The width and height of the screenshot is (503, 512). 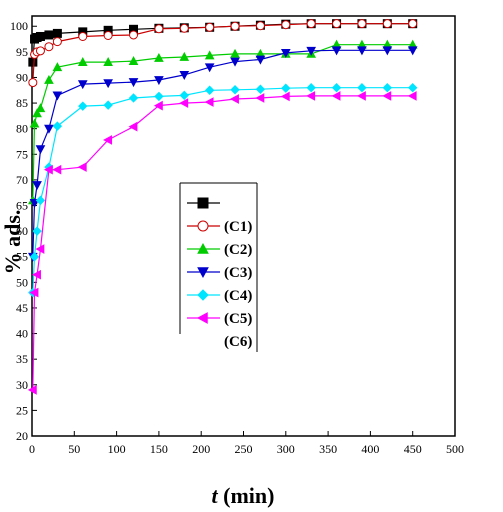 I want to click on legend-label: (C2), so click(x=238, y=250).